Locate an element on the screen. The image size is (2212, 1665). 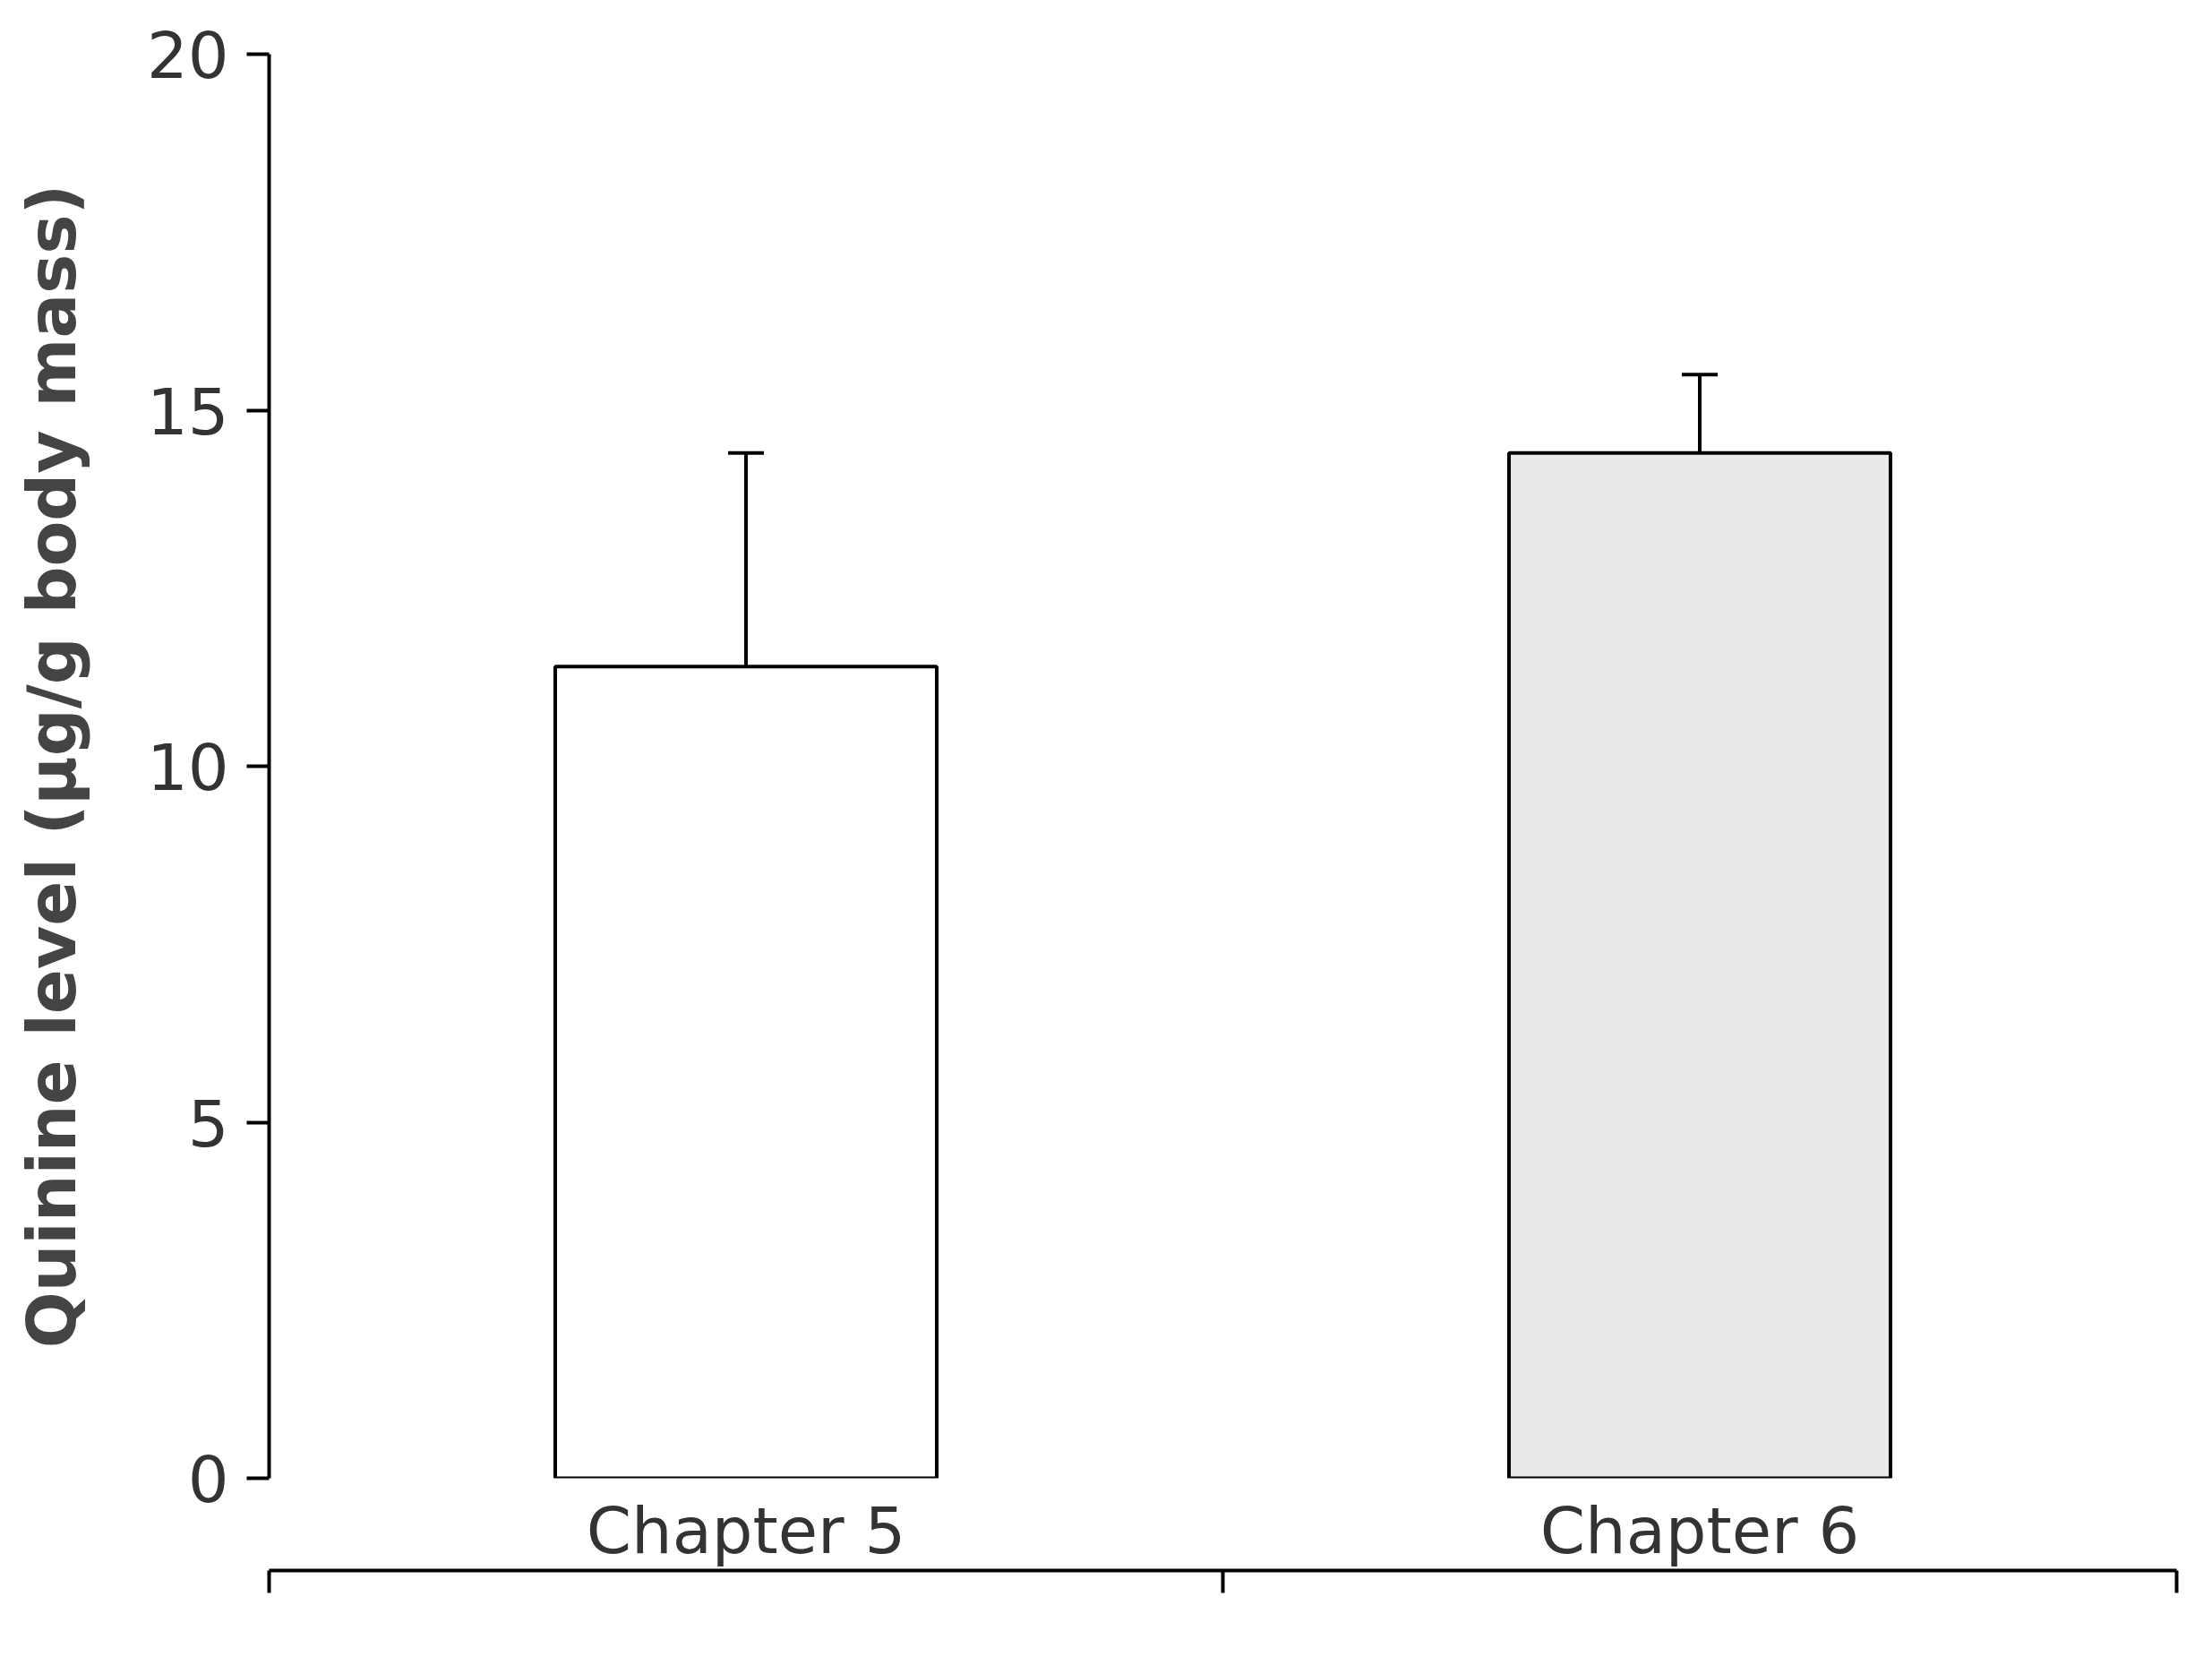
y-tick-label: 15 is located at coordinates (187, 411).